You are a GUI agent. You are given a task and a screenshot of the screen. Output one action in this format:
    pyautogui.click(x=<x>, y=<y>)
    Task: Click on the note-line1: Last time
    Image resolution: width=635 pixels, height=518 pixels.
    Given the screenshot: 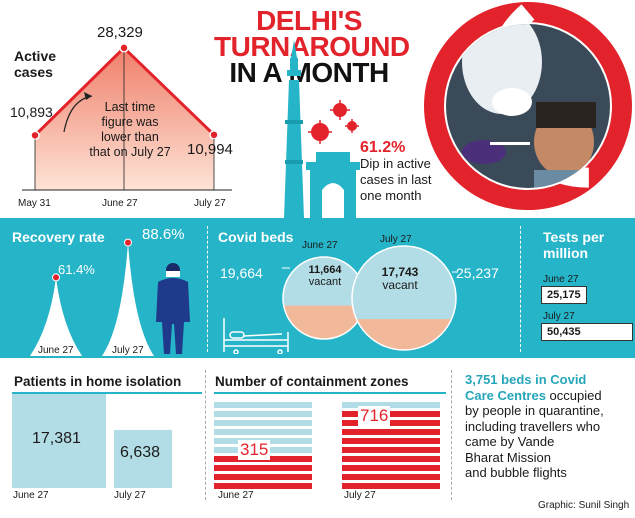 What is the action you would take?
    pyautogui.click(x=130, y=107)
    